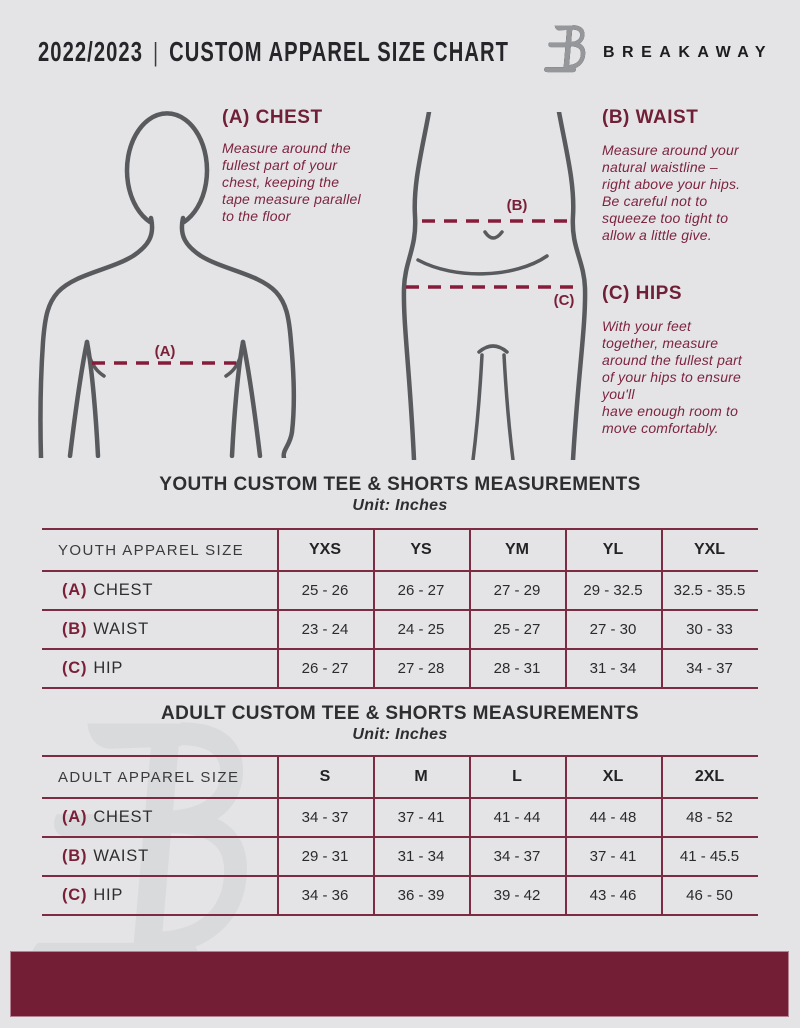 Image resolution: width=800 pixels, height=1028 pixels. Describe the element at coordinates (613, 591) in the screenshot. I see `table-cell: 29 - 32.5` at that location.